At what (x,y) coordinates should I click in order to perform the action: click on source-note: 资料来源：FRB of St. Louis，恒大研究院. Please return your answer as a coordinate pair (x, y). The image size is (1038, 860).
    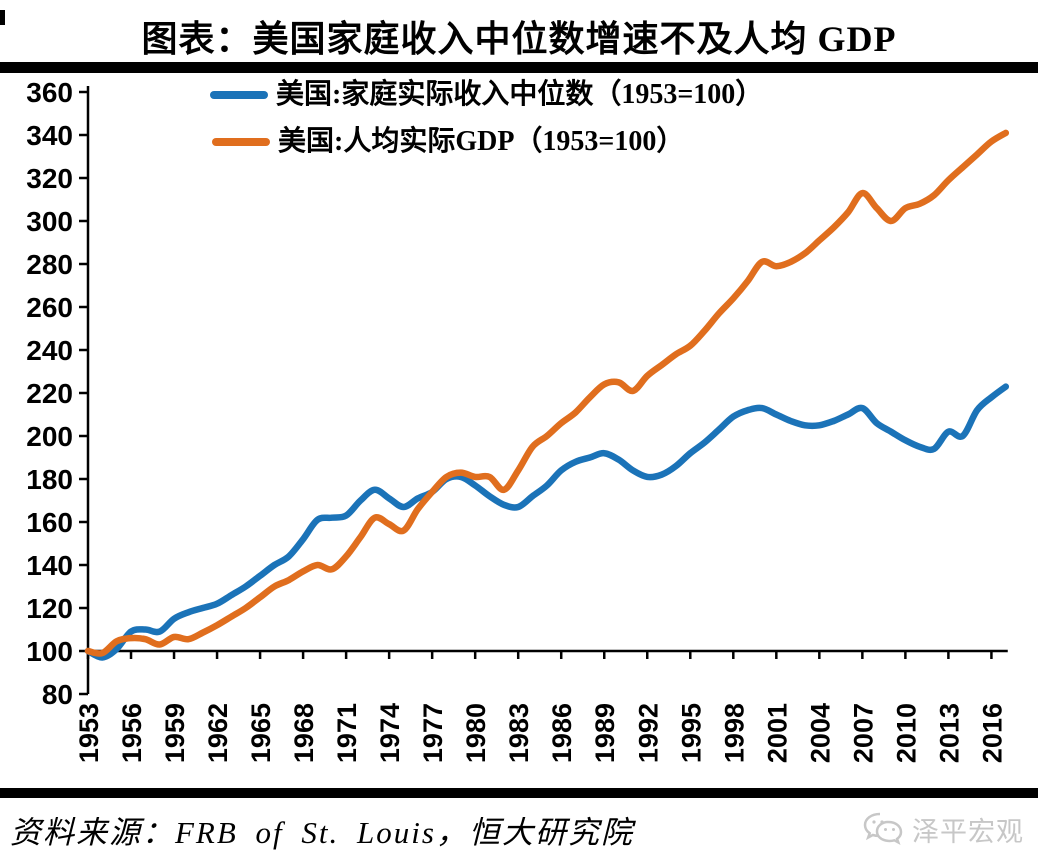
    Looking at the image, I should click on (322, 832).